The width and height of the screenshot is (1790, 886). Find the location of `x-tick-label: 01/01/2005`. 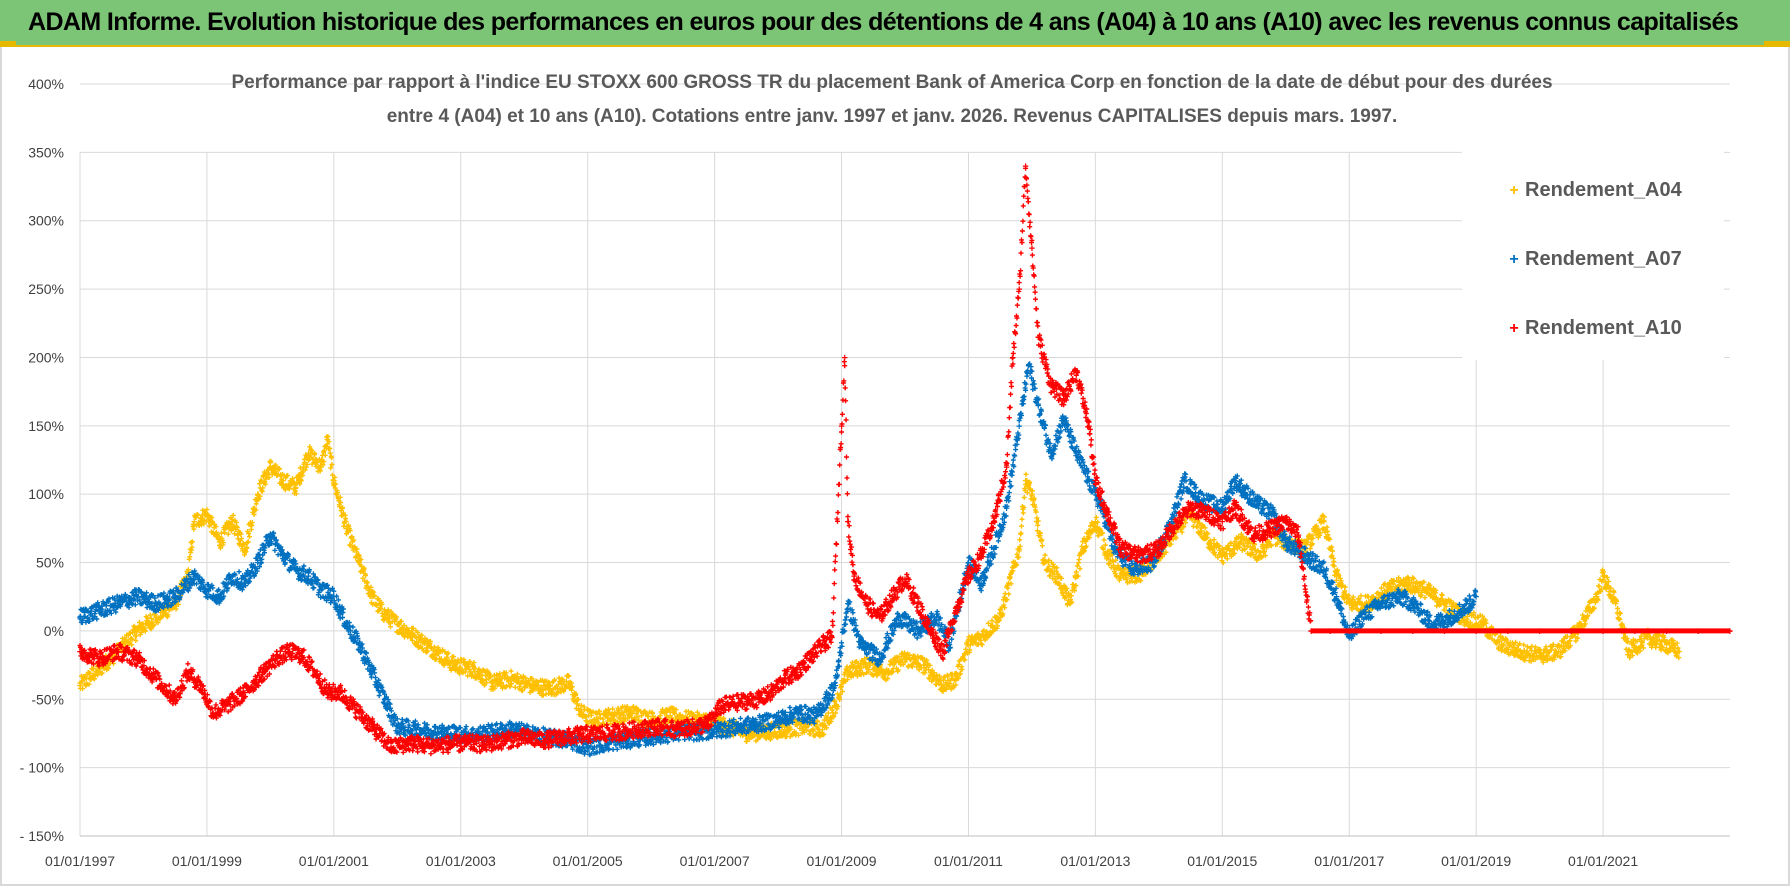

x-tick-label: 01/01/2005 is located at coordinates (588, 861).